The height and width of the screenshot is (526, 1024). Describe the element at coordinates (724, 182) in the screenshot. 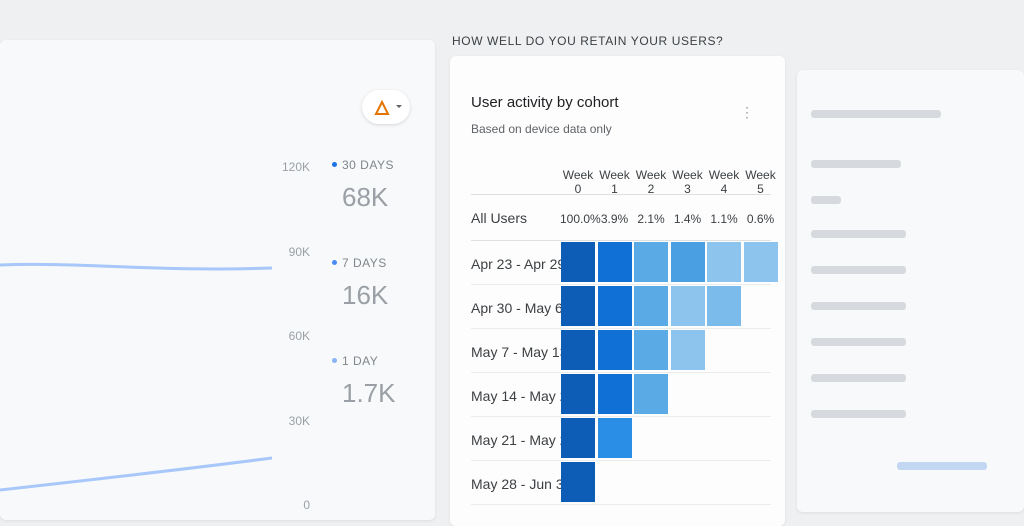

I see `column-header: Week 4` at that location.